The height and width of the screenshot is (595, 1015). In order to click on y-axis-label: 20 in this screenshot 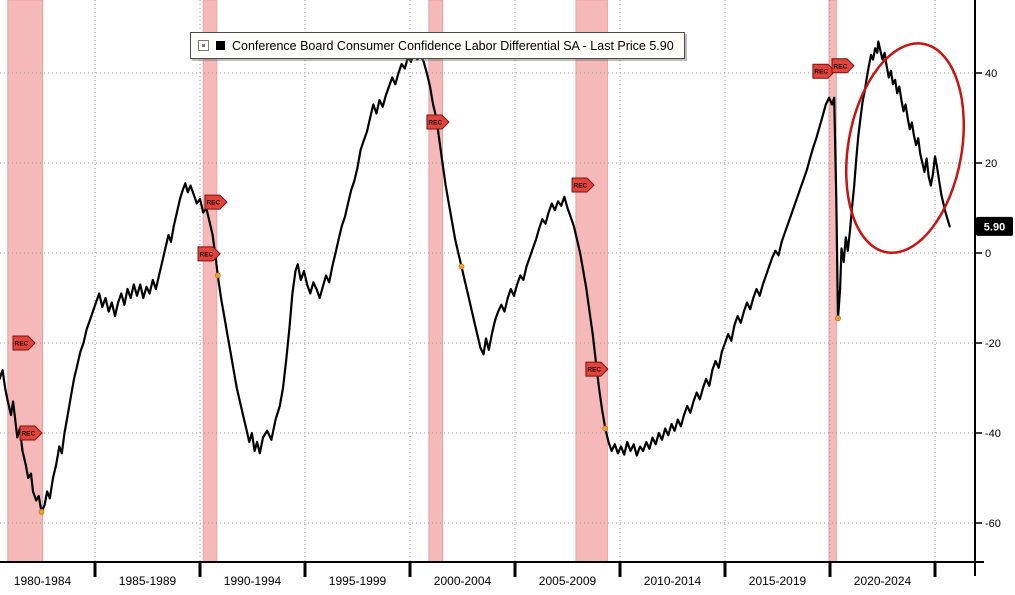, I will do `click(991, 164)`.